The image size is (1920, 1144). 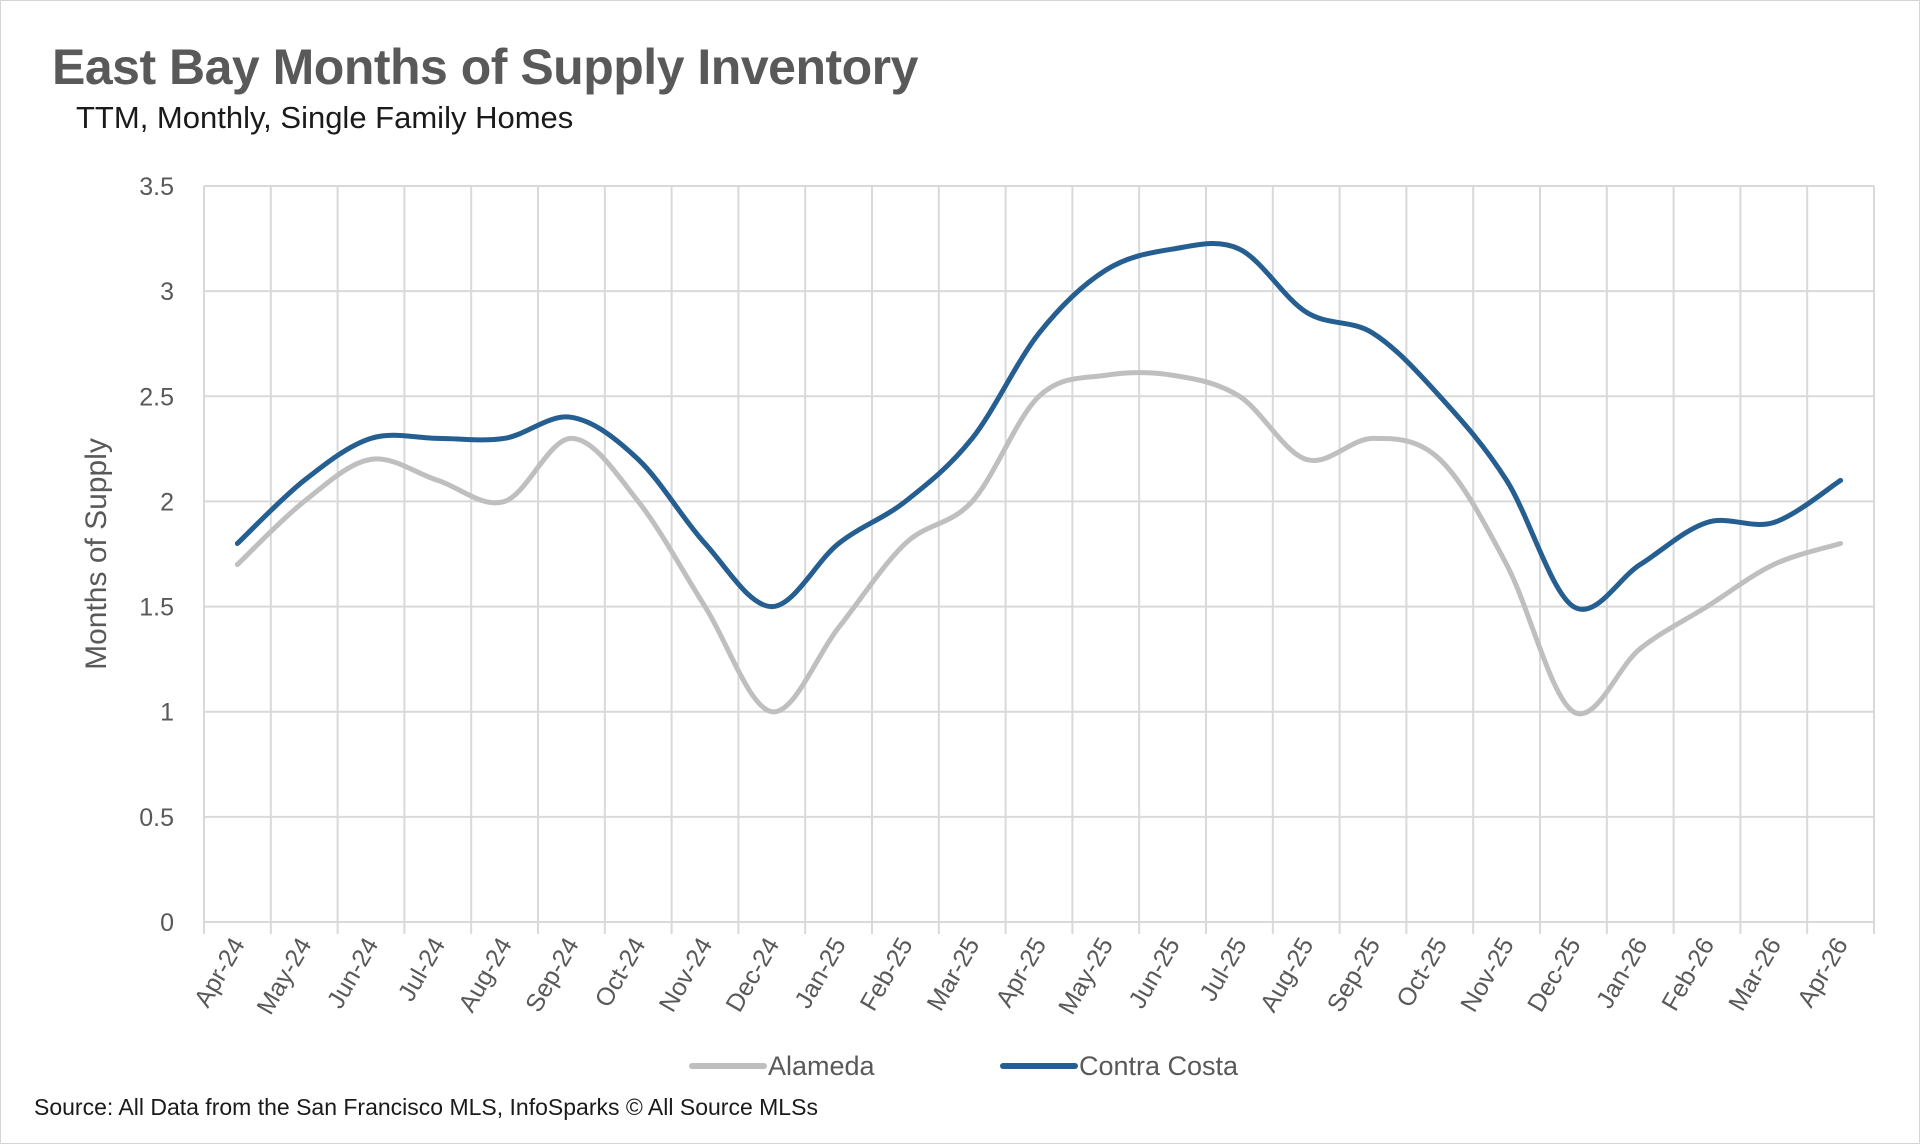 What do you see at coordinates (167, 502) in the screenshot?
I see `y-tick-label: 2` at bounding box center [167, 502].